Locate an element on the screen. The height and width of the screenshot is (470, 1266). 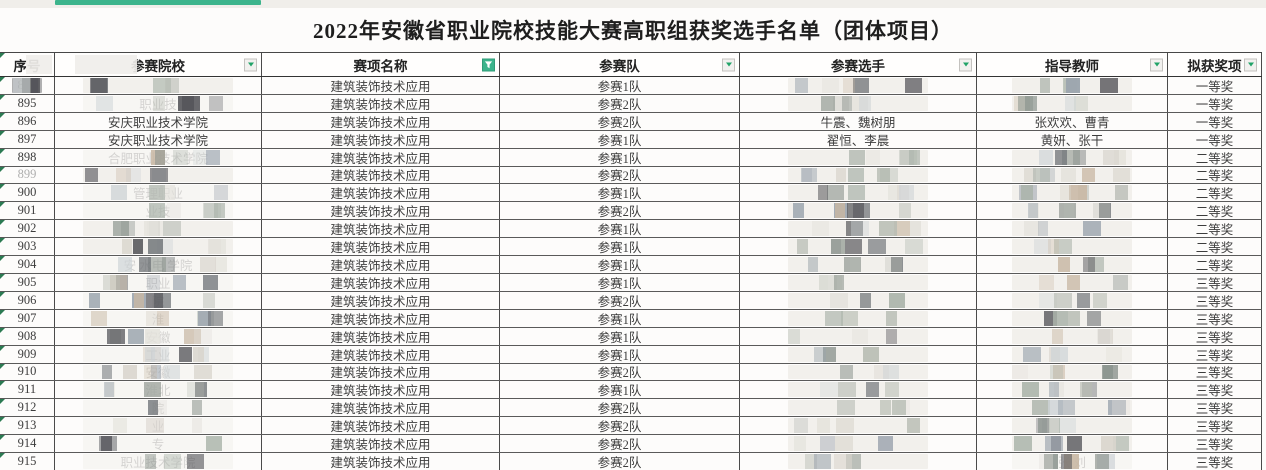
cell-institution: 业 is located at coordinates (158, 426).